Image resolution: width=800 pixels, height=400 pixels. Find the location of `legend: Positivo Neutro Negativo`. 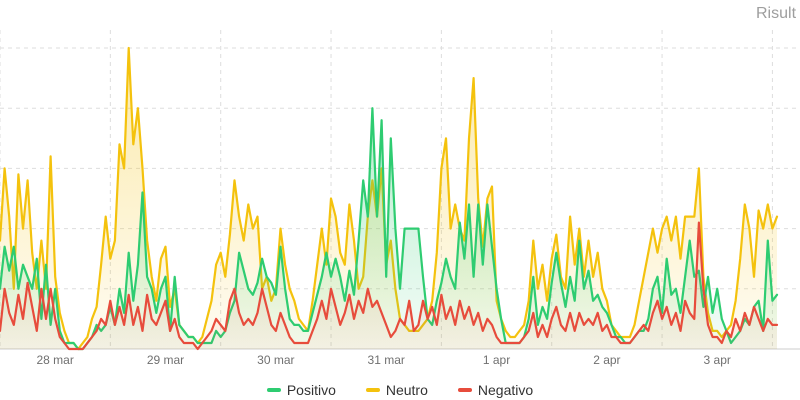

legend: Positivo Neutro Negativo is located at coordinates (400, 390).